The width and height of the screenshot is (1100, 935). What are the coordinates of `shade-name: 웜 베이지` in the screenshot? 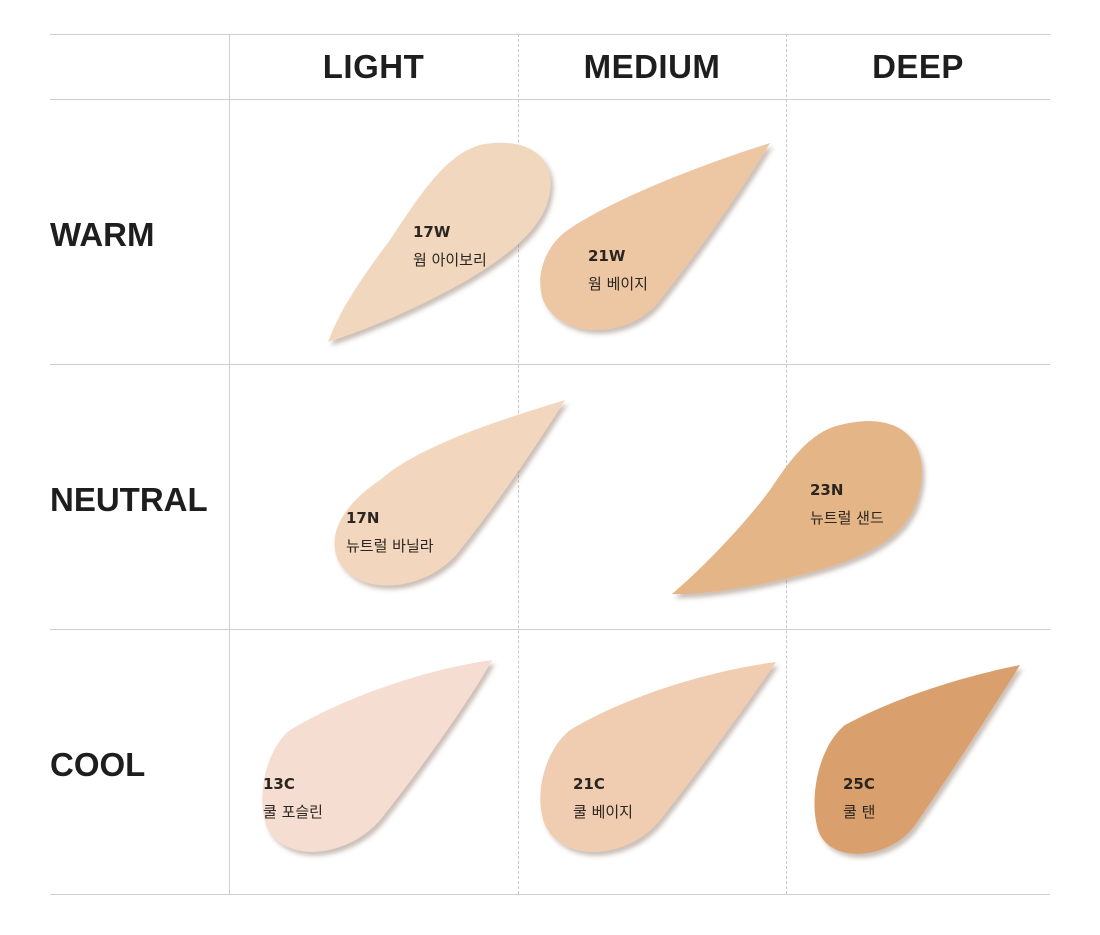 It's located at (618, 284).